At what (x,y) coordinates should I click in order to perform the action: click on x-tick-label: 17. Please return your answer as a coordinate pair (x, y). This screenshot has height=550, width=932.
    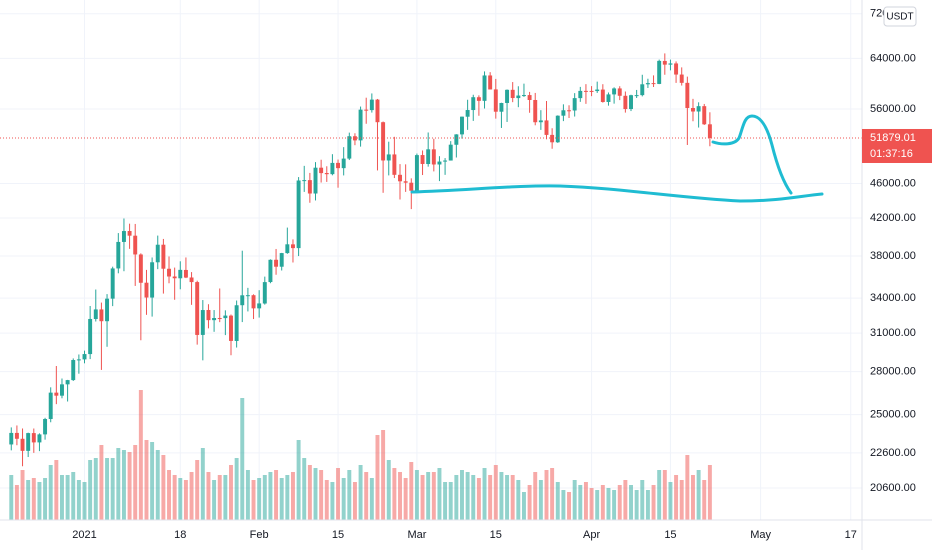
    Looking at the image, I should click on (851, 535).